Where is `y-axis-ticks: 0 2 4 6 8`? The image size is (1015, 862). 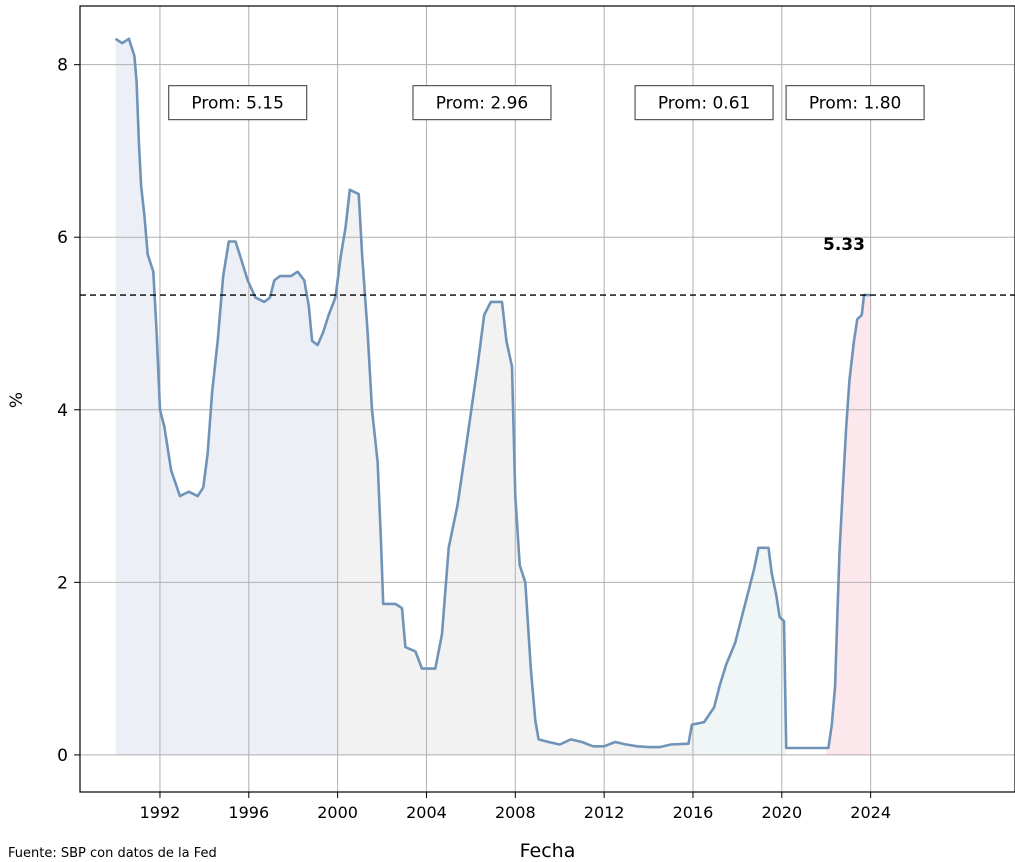 y-axis-ticks: 0 2 4 6 8 is located at coordinates (68, 411).